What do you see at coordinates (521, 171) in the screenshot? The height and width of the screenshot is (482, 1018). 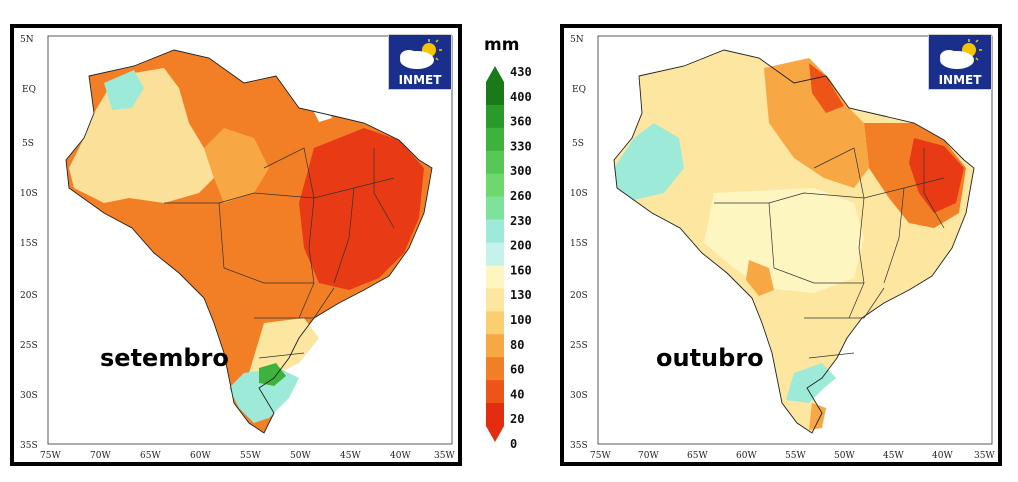 I see `legend-level-label: 300` at bounding box center [521, 171].